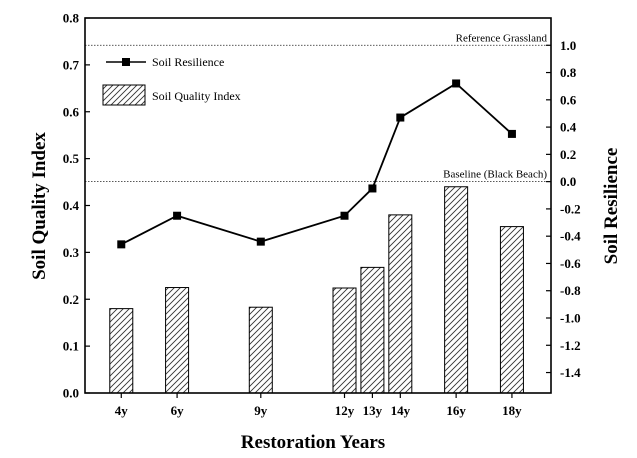 The width and height of the screenshot is (637, 458). What do you see at coordinates (124, 95) in the screenshot?
I see `legend-hatch-sample` at bounding box center [124, 95].